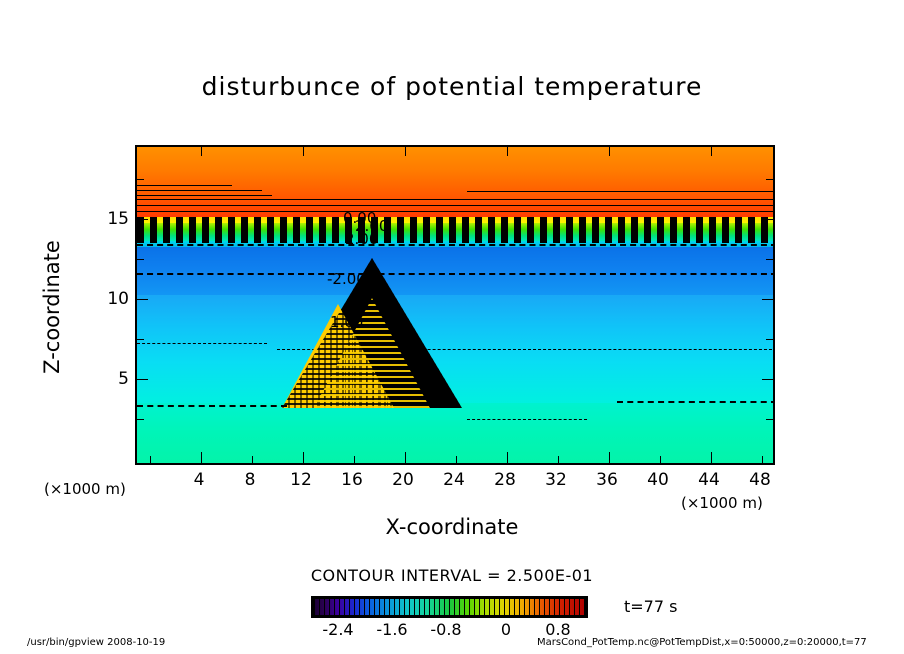  Describe the element at coordinates (651, 606) in the screenshot. I see `time-label: t=77 s` at that location.